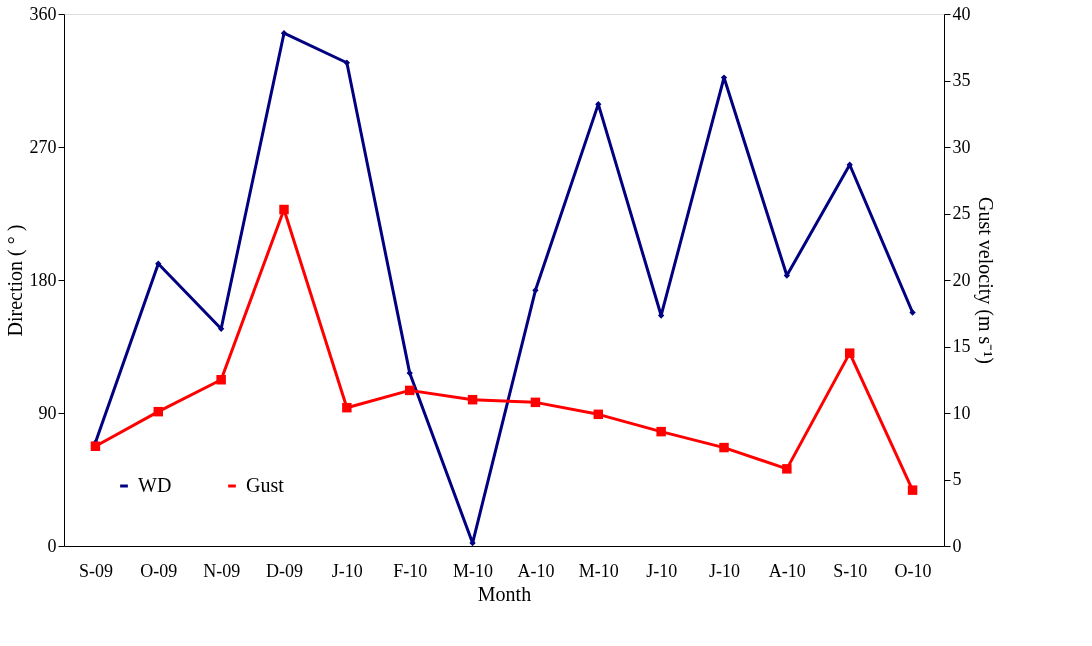  What do you see at coordinates (961, 146) in the screenshot?
I see `y2-tick-label: 30` at bounding box center [961, 146].